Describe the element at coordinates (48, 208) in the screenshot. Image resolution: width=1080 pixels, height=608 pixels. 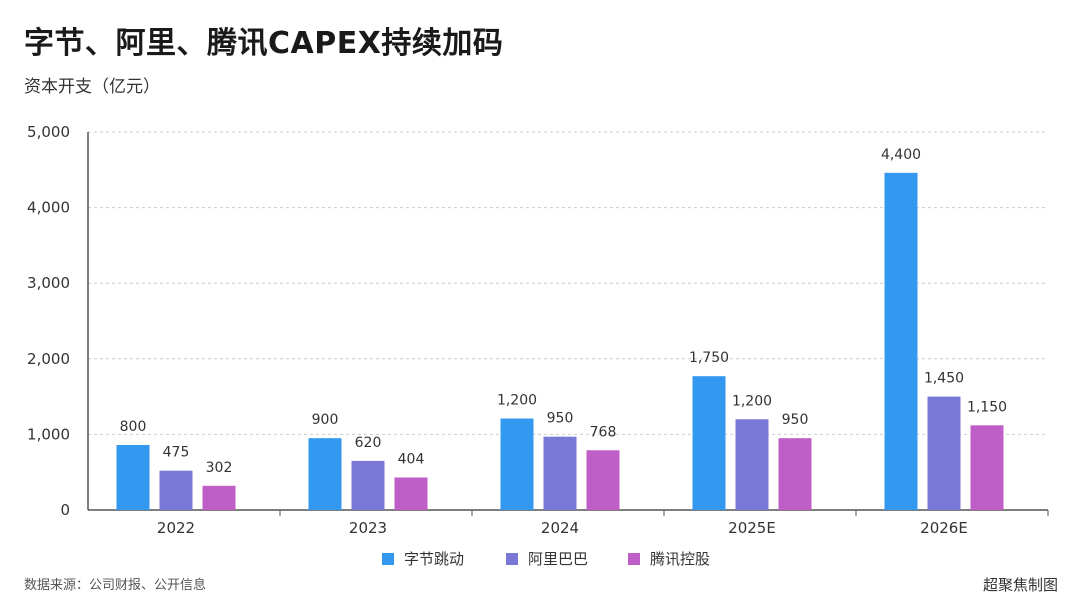
I see `y-tick-label: 4,000` at that location.